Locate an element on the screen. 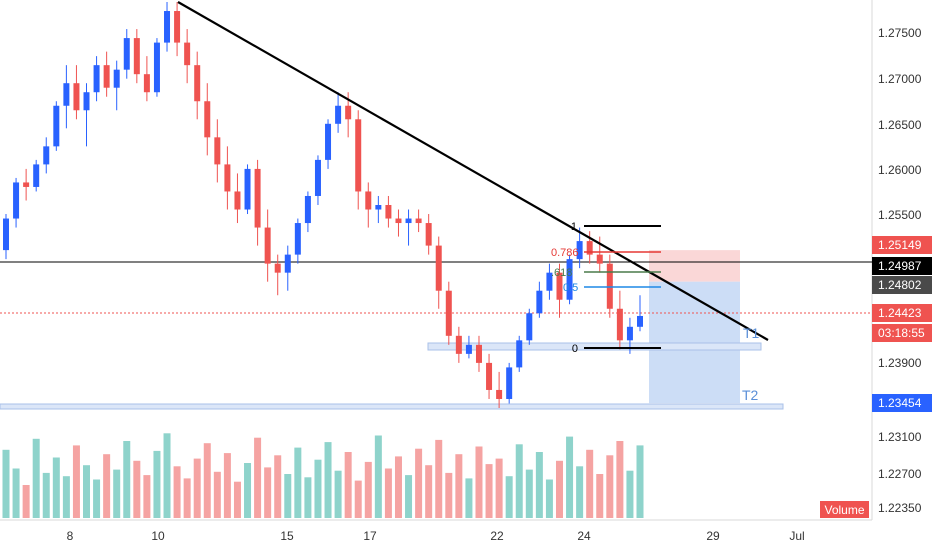  volume-label: Volume is located at coordinates (844, 510).